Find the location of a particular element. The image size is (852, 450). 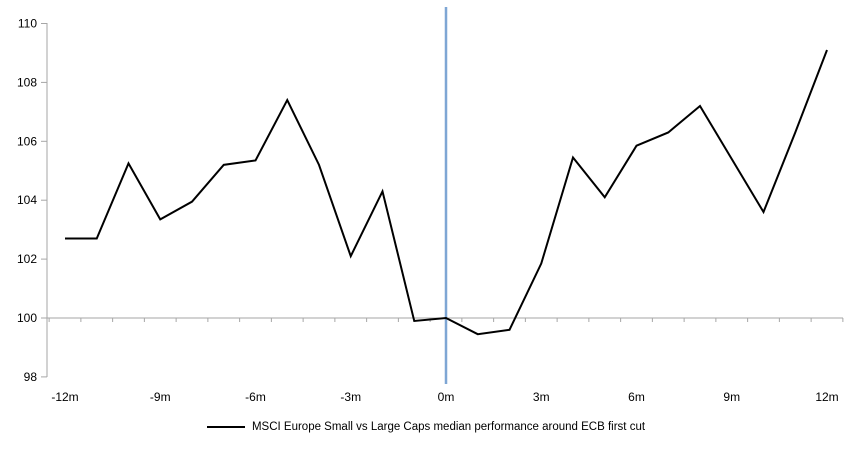

x-axis-label: 9m is located at coordinates (731, 397).